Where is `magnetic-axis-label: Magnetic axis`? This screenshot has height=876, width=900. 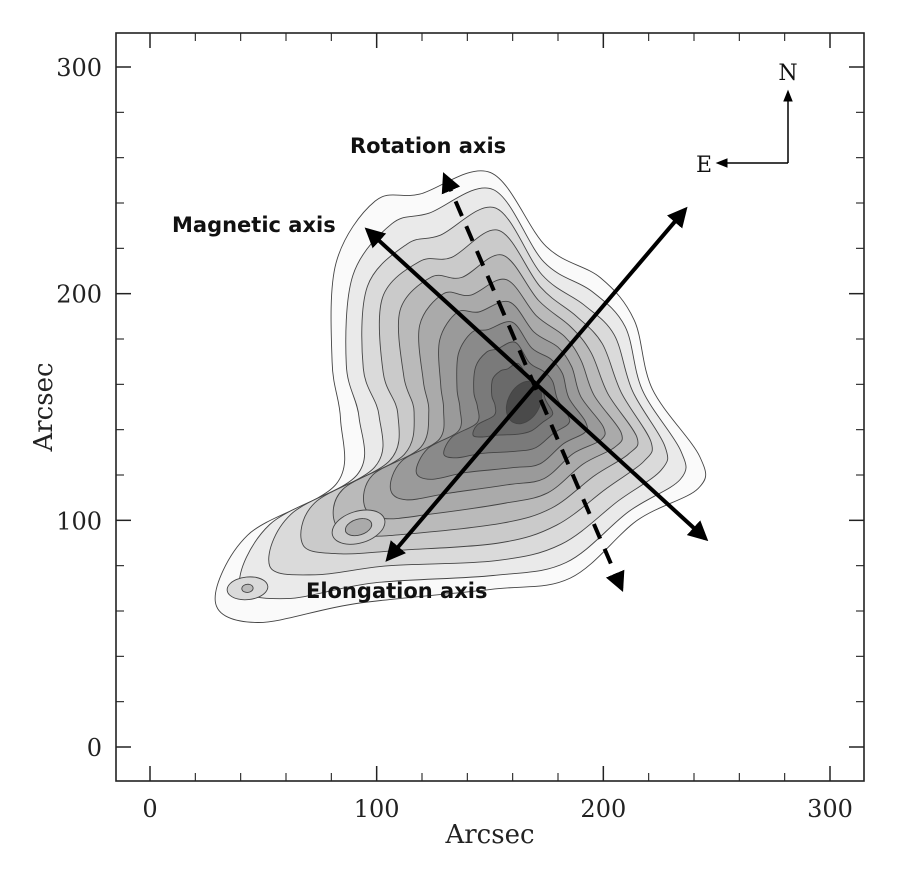
magnetic-axis-label: Magnetic axis is located at coordinates (254, 225).